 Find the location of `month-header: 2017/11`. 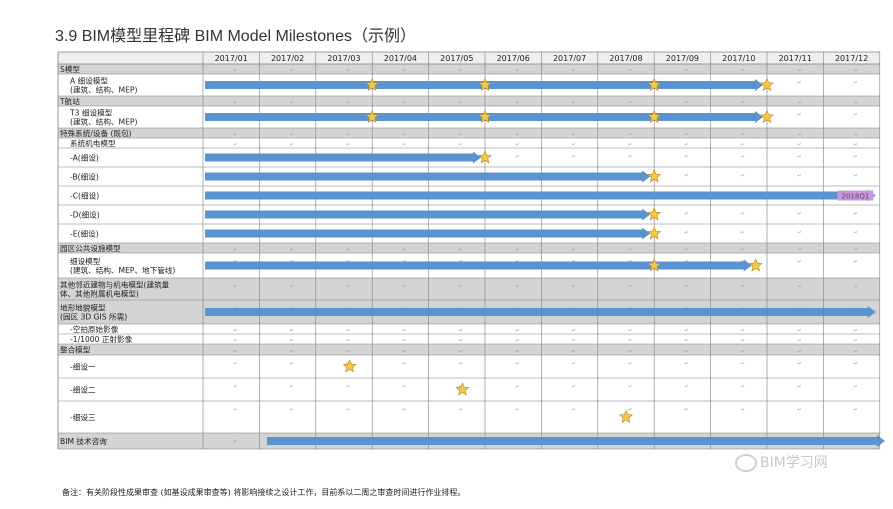

month-header: 2017/11 is located at coordinates (795, 58).